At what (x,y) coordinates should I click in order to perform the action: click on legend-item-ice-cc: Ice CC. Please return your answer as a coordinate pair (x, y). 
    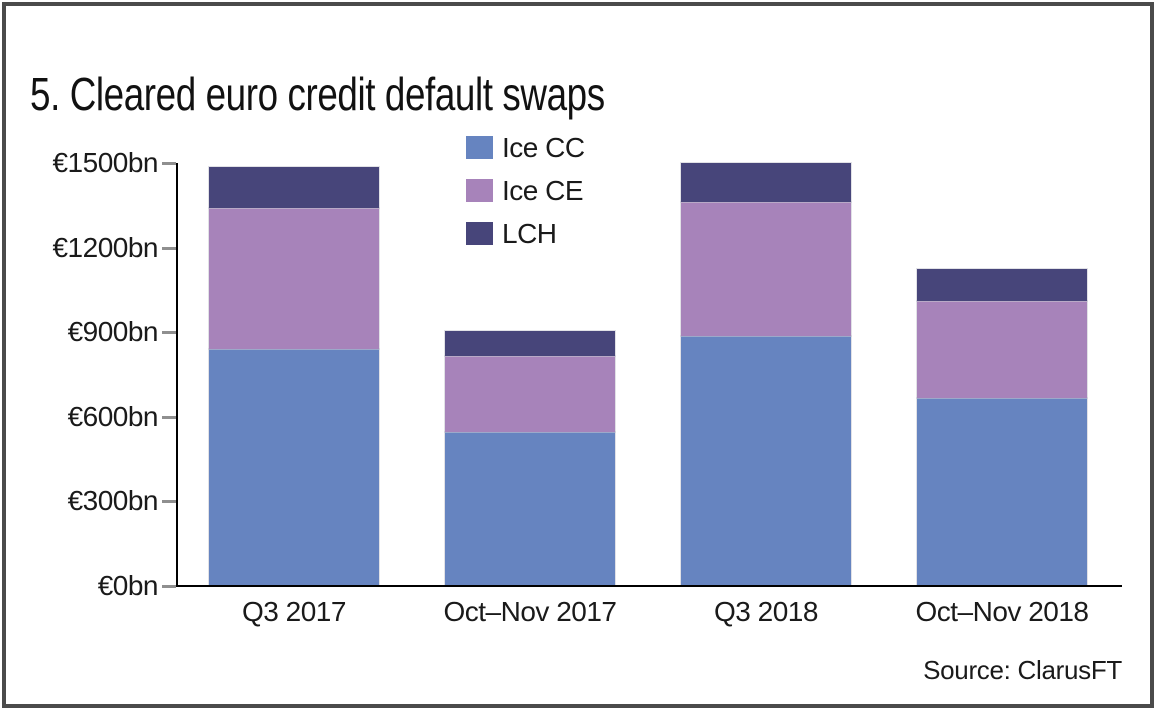
    Looking at the image, I should click on (525, 147).